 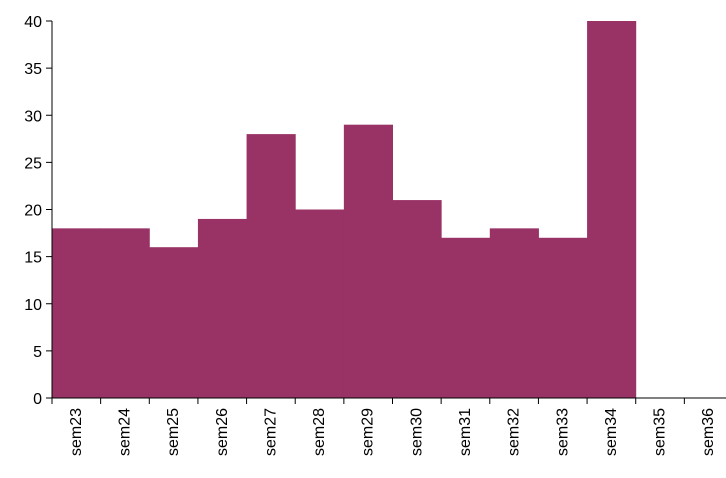 What do you see at coordinates (611, 432) in the screenshot?
I see `x-tick-label-sem34: sem34` at bounding box center [611, 432].